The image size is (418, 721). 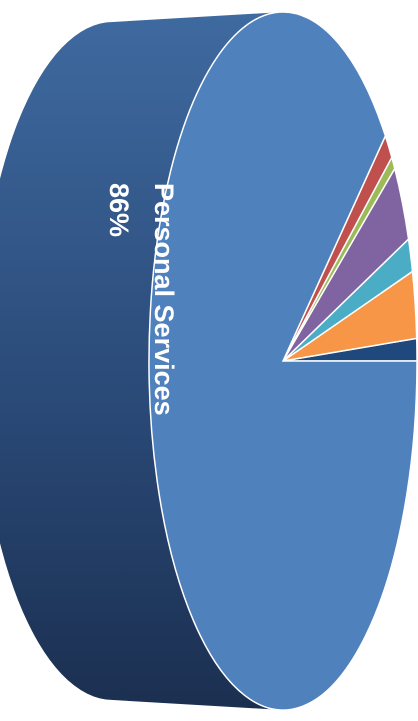 I want to click on slice-label-name: Personal Services, so click(x=164, y=299).